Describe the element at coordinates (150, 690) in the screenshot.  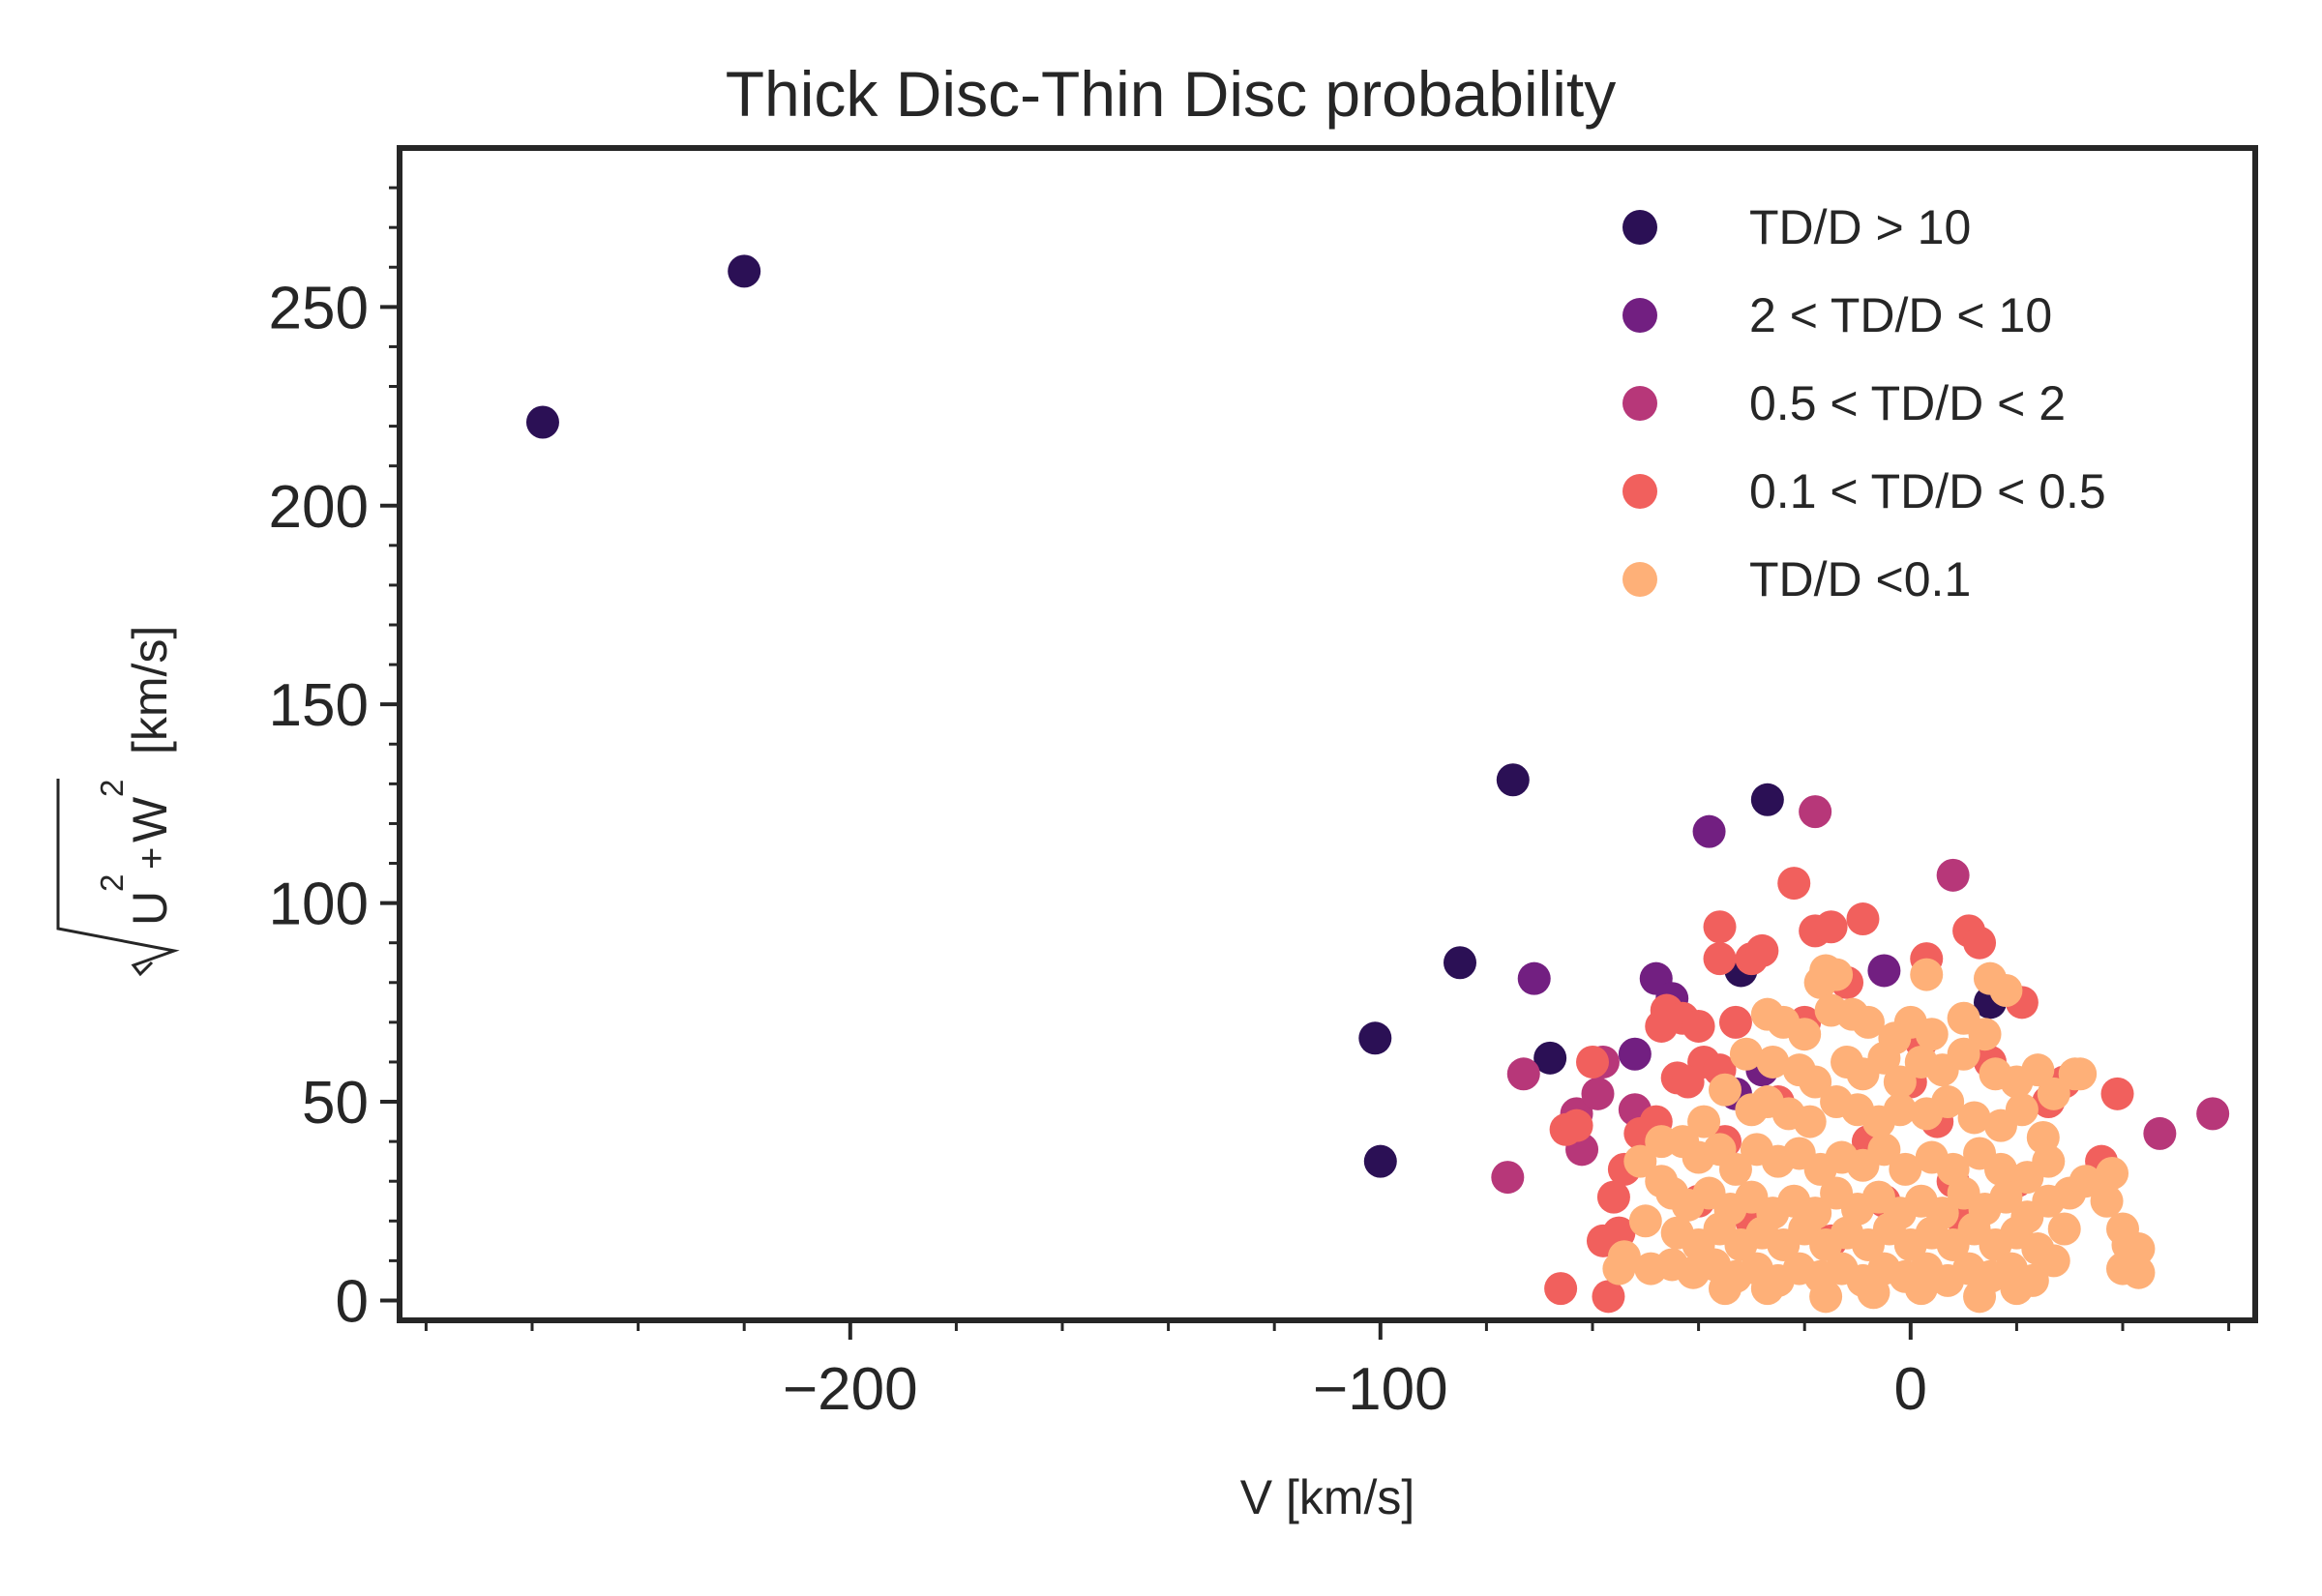
I see `y-axis-label-unit: [km/s]` at that location.